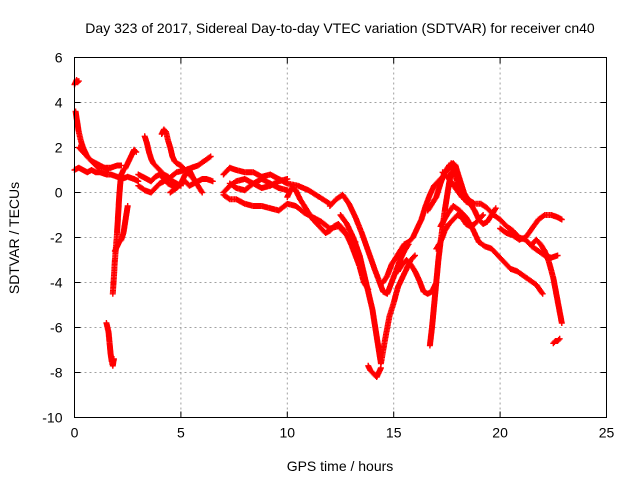 The height and width of the screenshot is (480, 640). Describe the element at coordinates (59, 103) in the screenshot. I see `y-tick-label: 4` at that location.